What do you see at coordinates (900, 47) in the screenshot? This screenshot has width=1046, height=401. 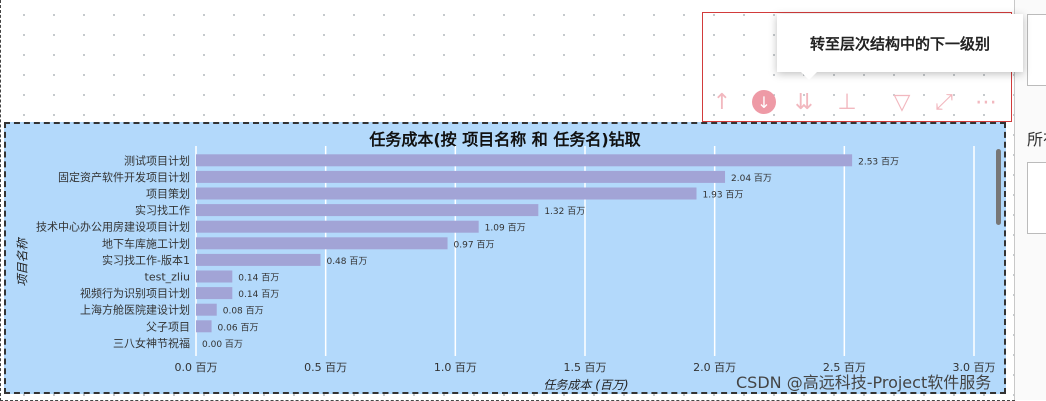 I see `drill-tooltip: 转至层次结构中的下一级别` at bounding box center [900, 47].